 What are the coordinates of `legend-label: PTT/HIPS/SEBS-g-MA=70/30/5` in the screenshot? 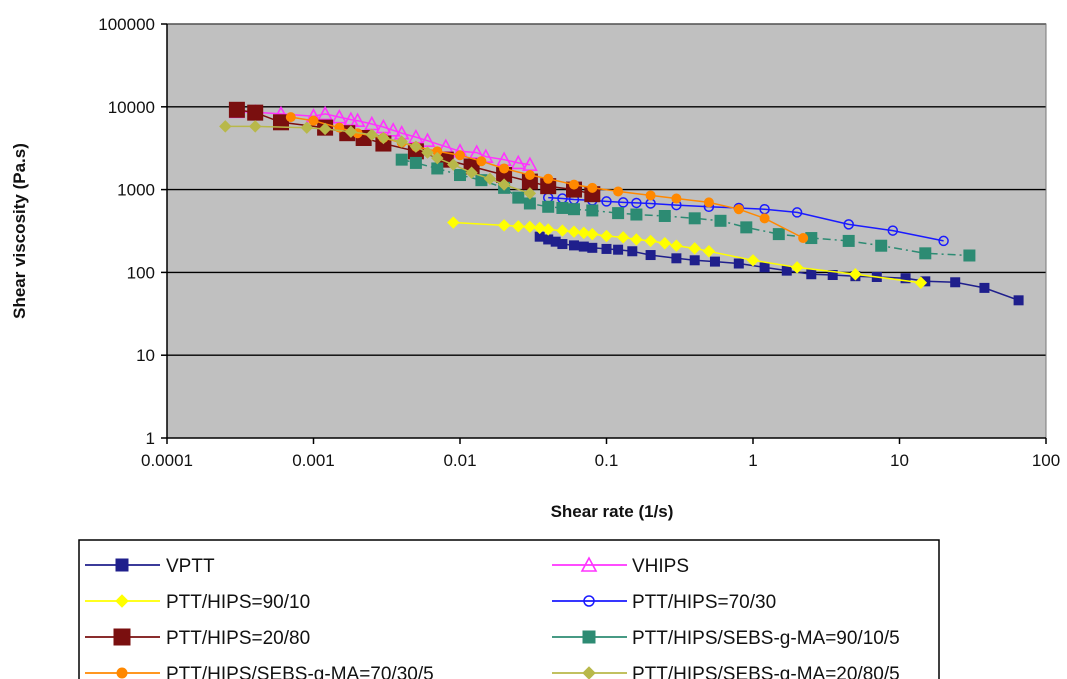 It's located at (300, 671).